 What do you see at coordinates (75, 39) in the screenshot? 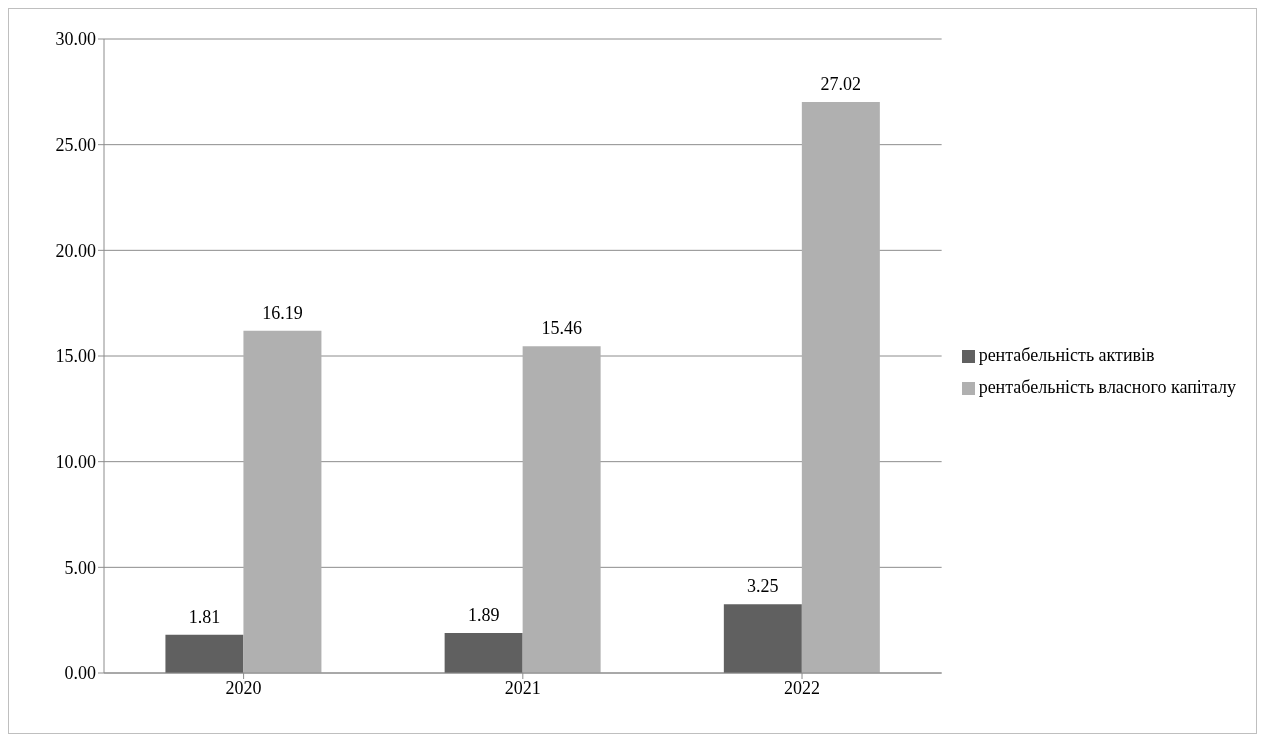
I see `y-tick-label: 30.00` at bounding box center [75, 39].